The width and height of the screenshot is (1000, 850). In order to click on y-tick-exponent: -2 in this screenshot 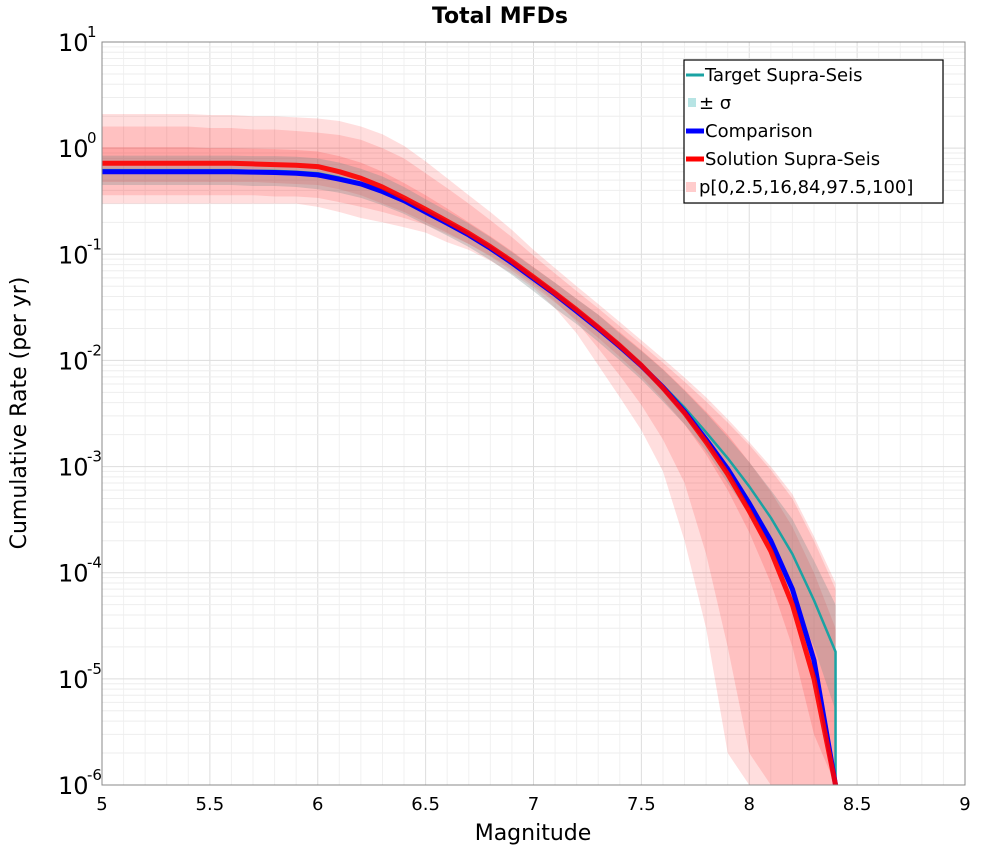, I will do `click(94, 350)`.